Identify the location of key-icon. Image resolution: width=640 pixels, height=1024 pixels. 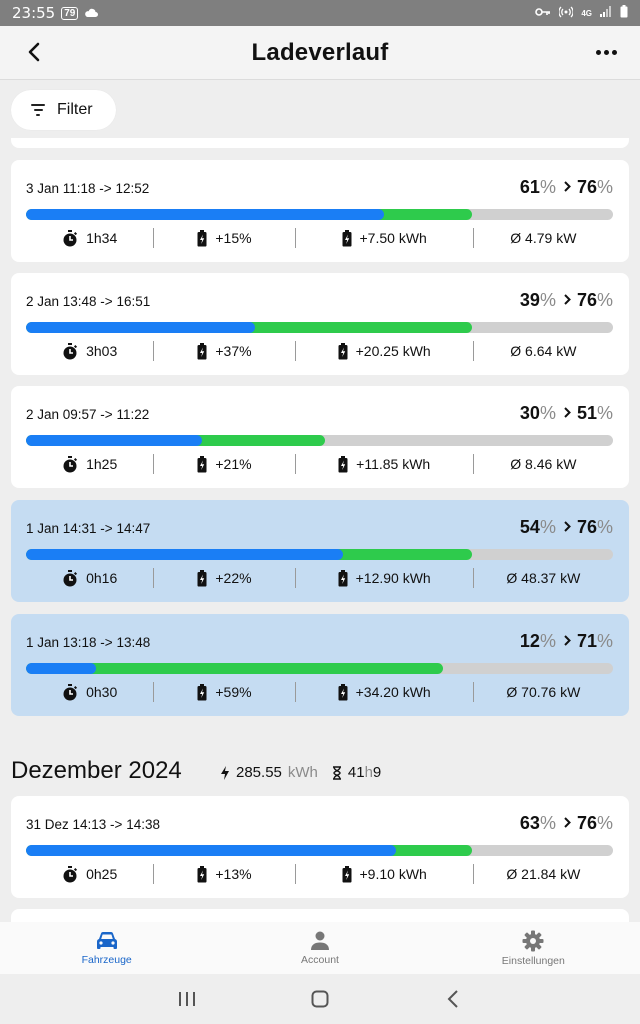
(543, 13).